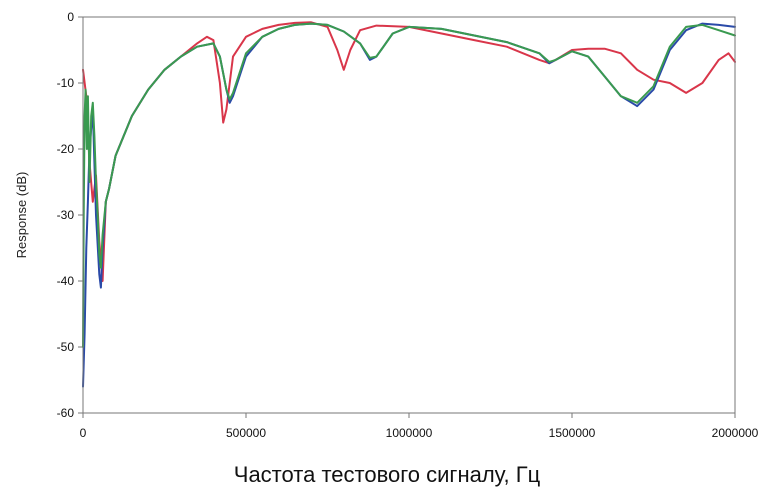 The height and width of the screenshot is (497, 774). Describe the element at coordinates (21, 215) in the screenshot. I see `y-axis-label: Response (dB)` at that location.